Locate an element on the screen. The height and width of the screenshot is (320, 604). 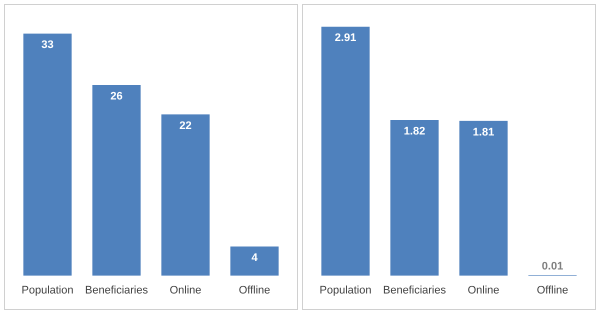
data-label: 1.82 is located at coordinates (415, 132).